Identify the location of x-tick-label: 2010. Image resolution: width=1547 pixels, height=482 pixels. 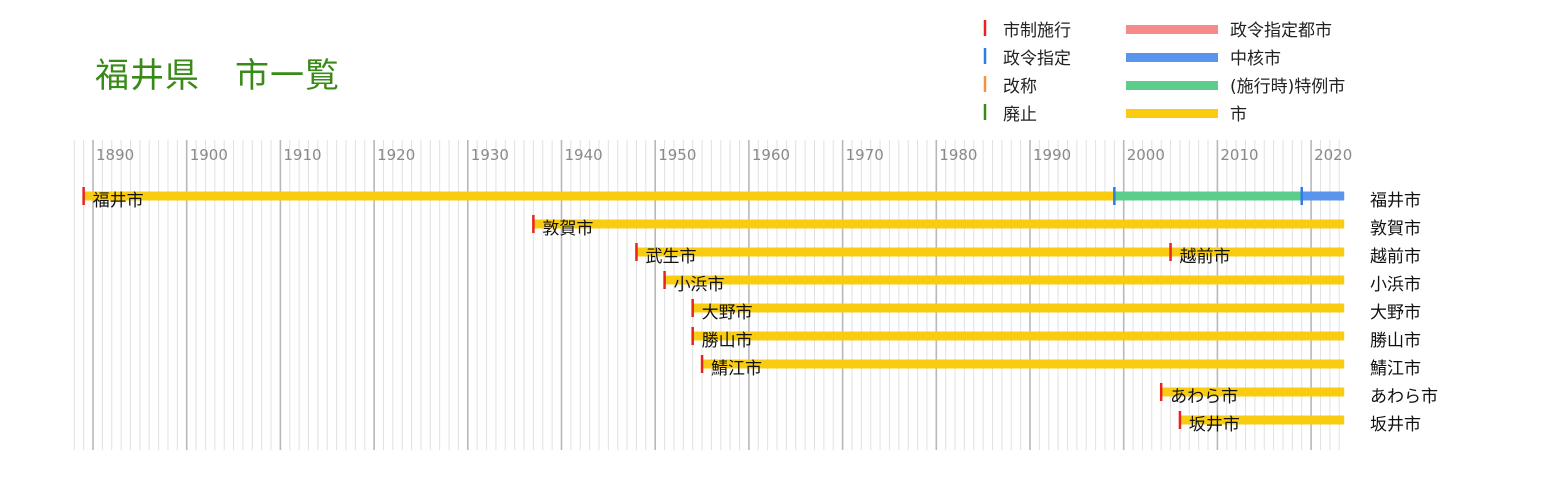
(1239, 155).